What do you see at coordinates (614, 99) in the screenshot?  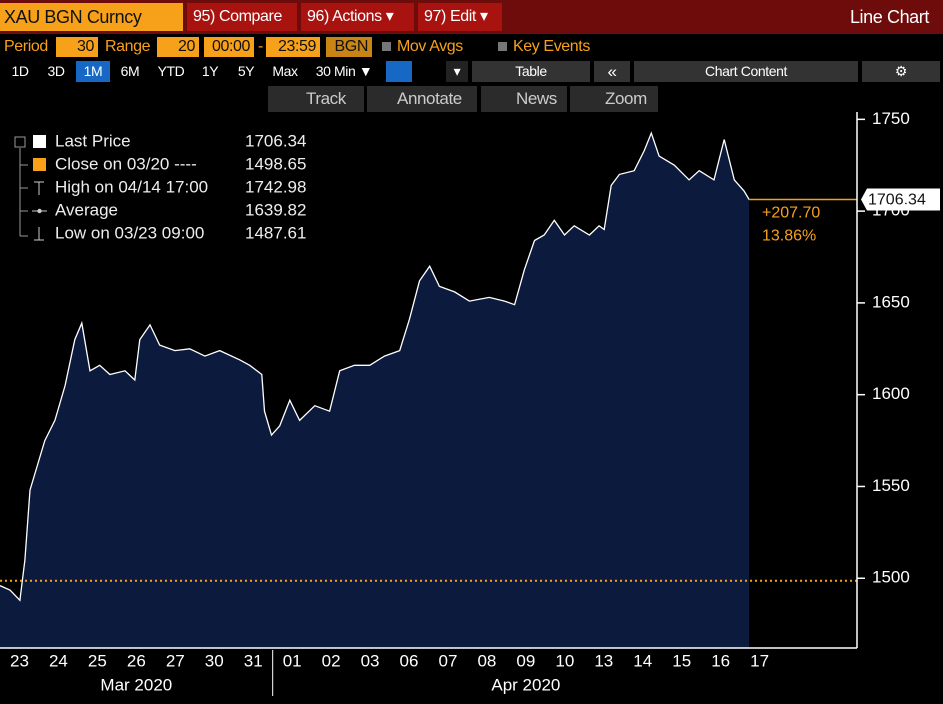 I see `zoom-button: Zoom` at bounding box center [614, 99].